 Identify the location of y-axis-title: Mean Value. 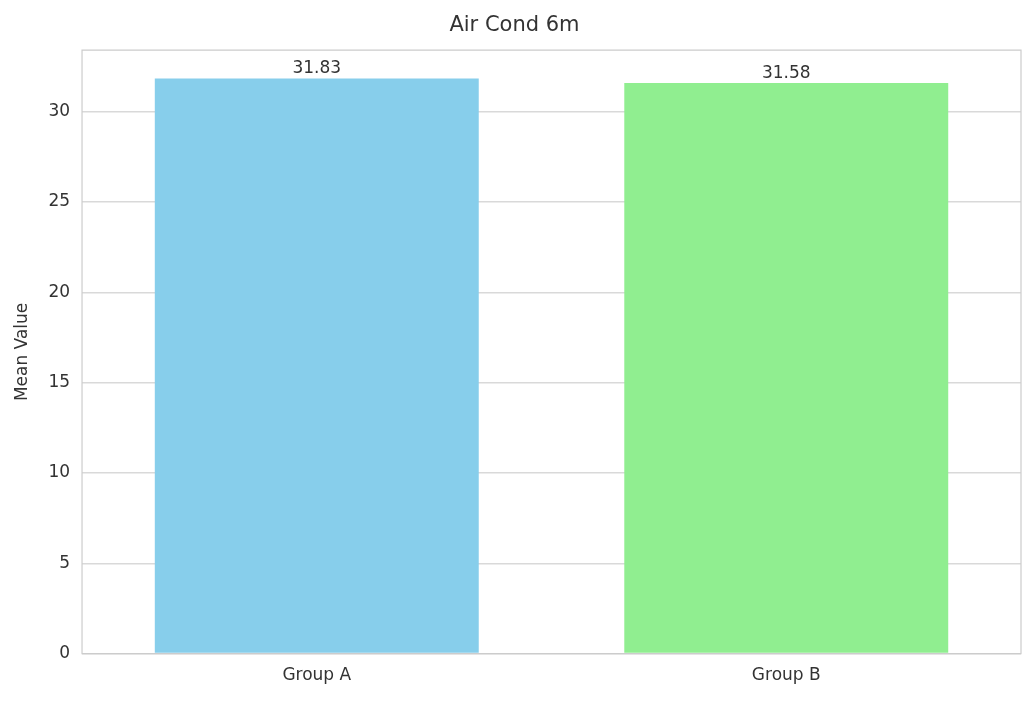
(20, 352).